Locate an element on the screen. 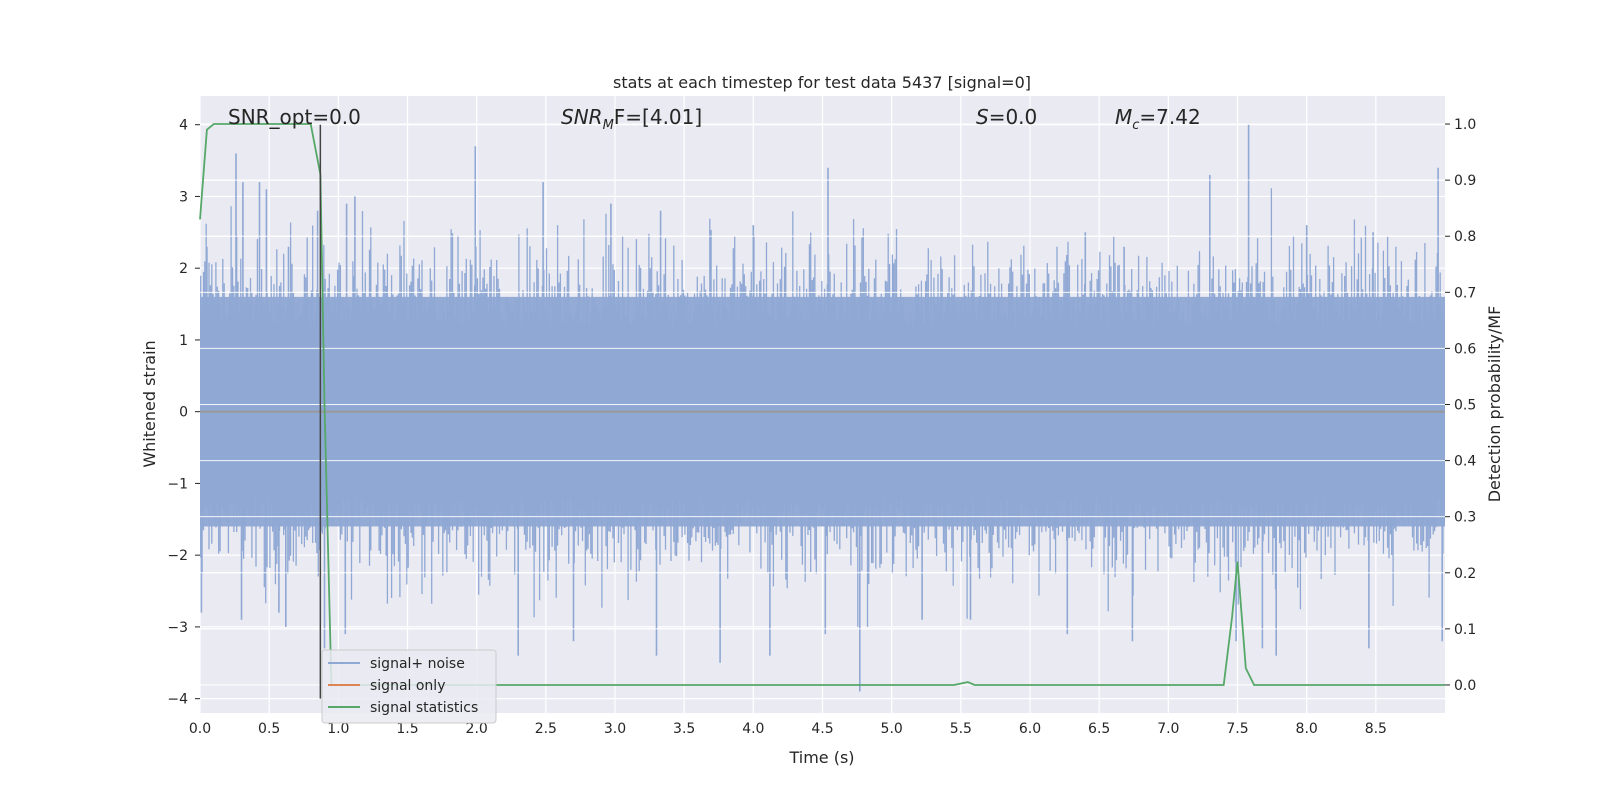 Image resolution: width=1600 pixels, height=800 pixels. y2-axis-label: Detection probability/MF is located at coordinates (1494, 404).